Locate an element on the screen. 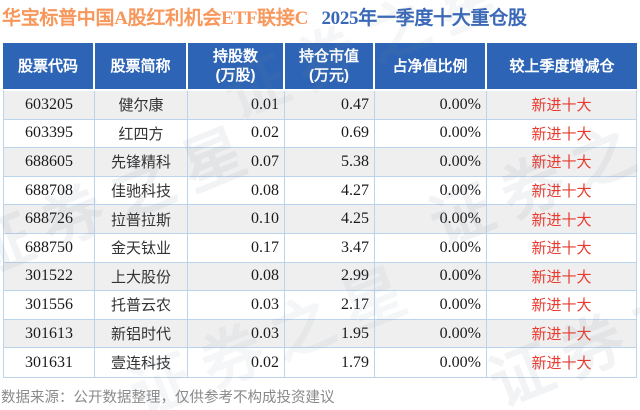  table-row: 301522 上大股份 0.08 2.99 0.00% 新进十大 is located at coordinates (320, 277).